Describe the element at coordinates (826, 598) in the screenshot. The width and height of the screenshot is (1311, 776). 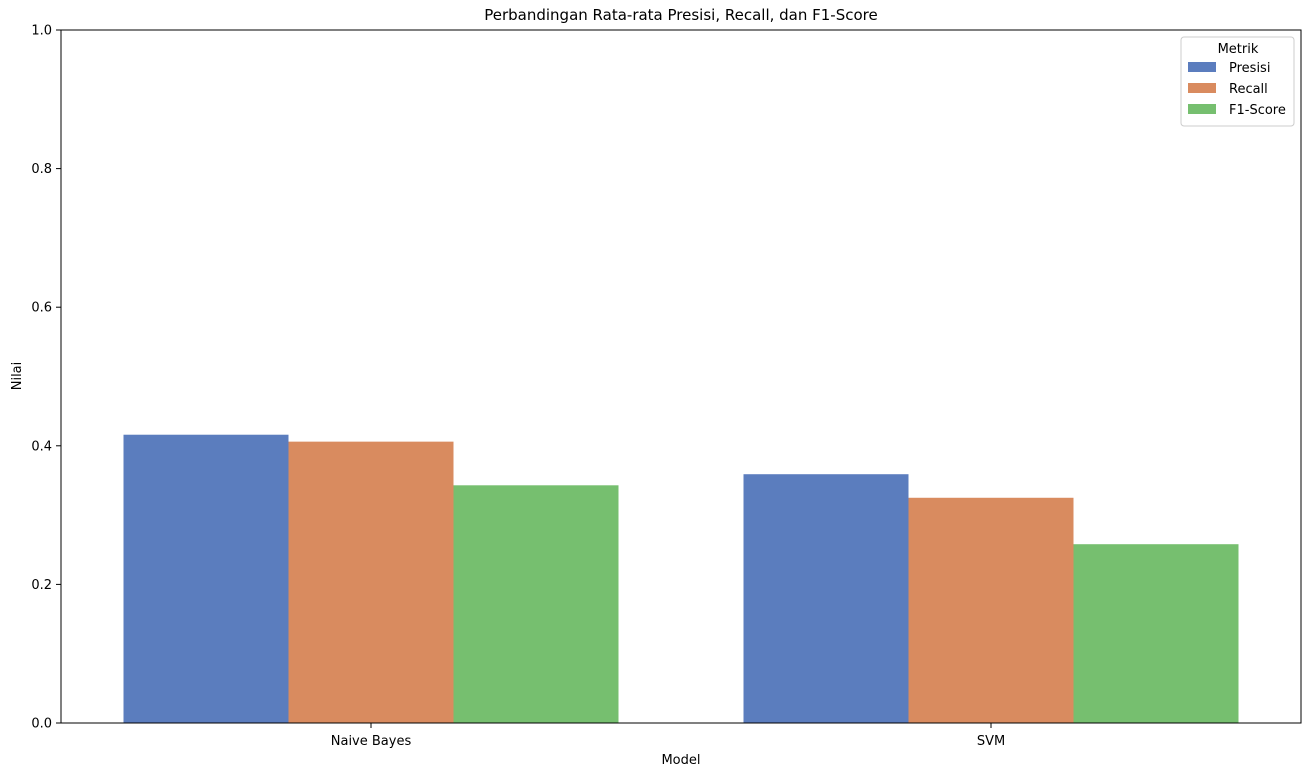
I see `bar-presisi-svm` at that location.